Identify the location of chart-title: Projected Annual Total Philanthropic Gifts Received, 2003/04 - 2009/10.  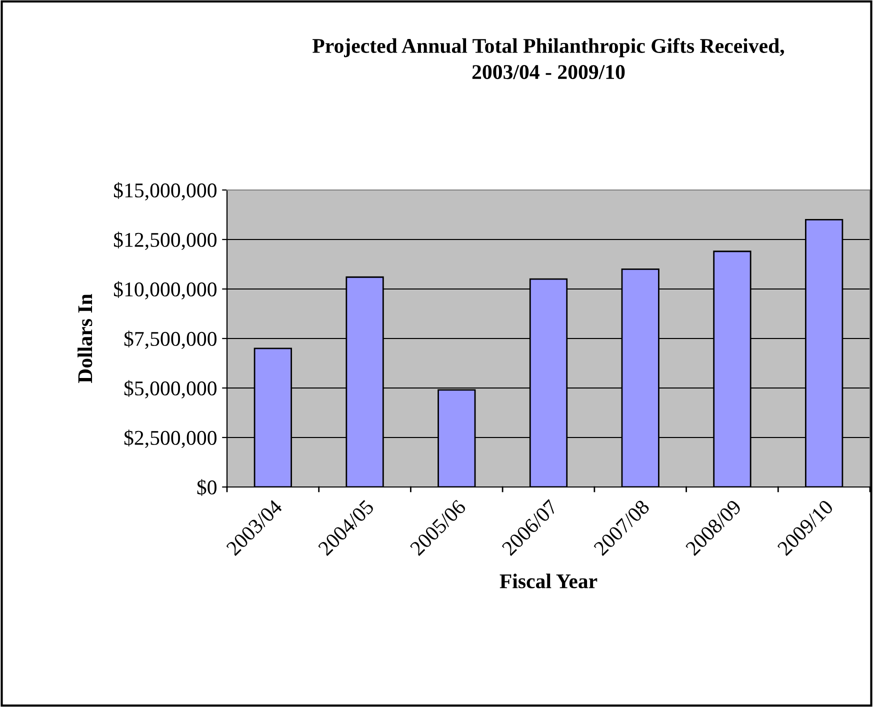
(548, 59).